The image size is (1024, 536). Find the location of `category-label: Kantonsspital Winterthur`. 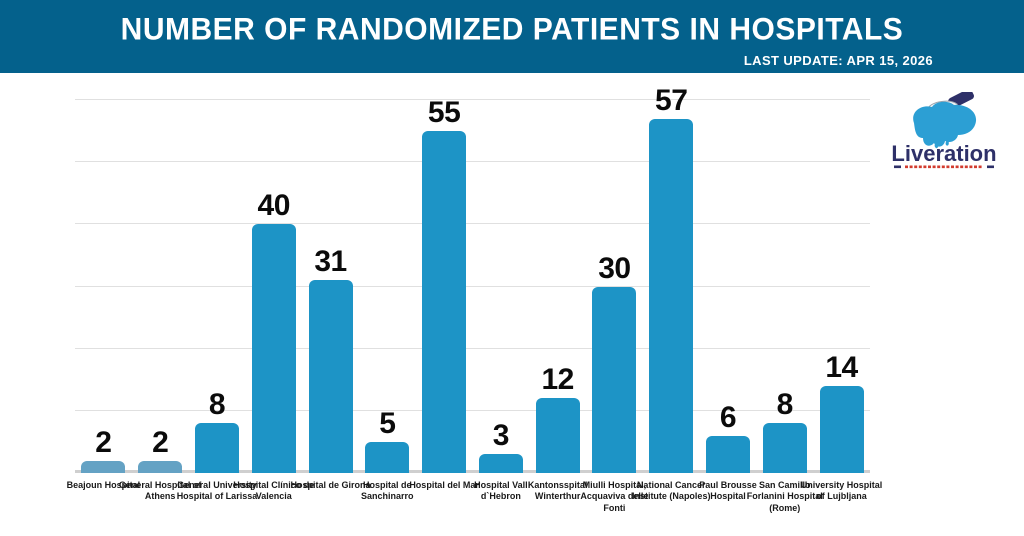

category-label: Kantonsspital Winterthur is located at coordinates (557, 491).